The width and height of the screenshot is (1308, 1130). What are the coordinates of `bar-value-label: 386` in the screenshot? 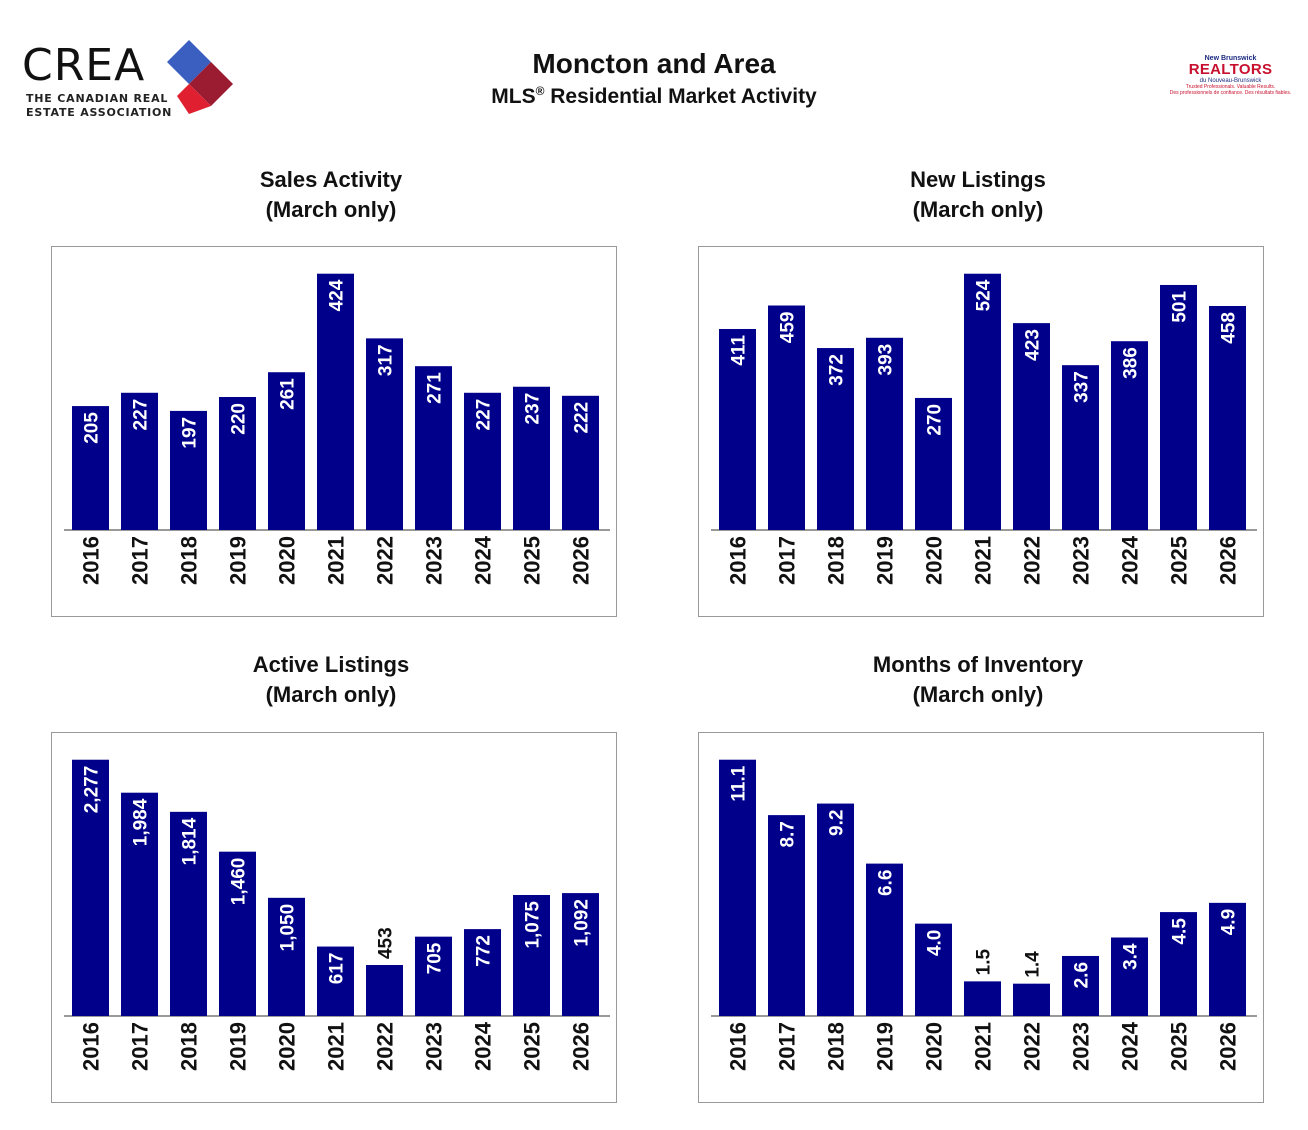 It's located at (1131, 363).